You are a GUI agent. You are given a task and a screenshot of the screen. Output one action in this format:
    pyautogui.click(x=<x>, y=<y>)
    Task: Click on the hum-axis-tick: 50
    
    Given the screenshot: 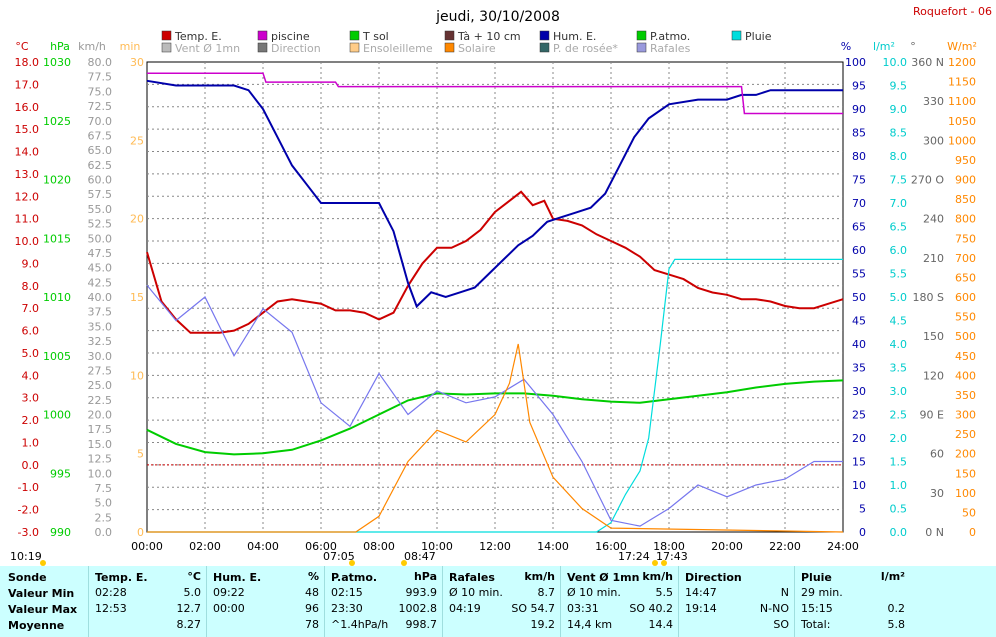 What is the action you would take?
    pyautogui.click(x=859, y=297)
    